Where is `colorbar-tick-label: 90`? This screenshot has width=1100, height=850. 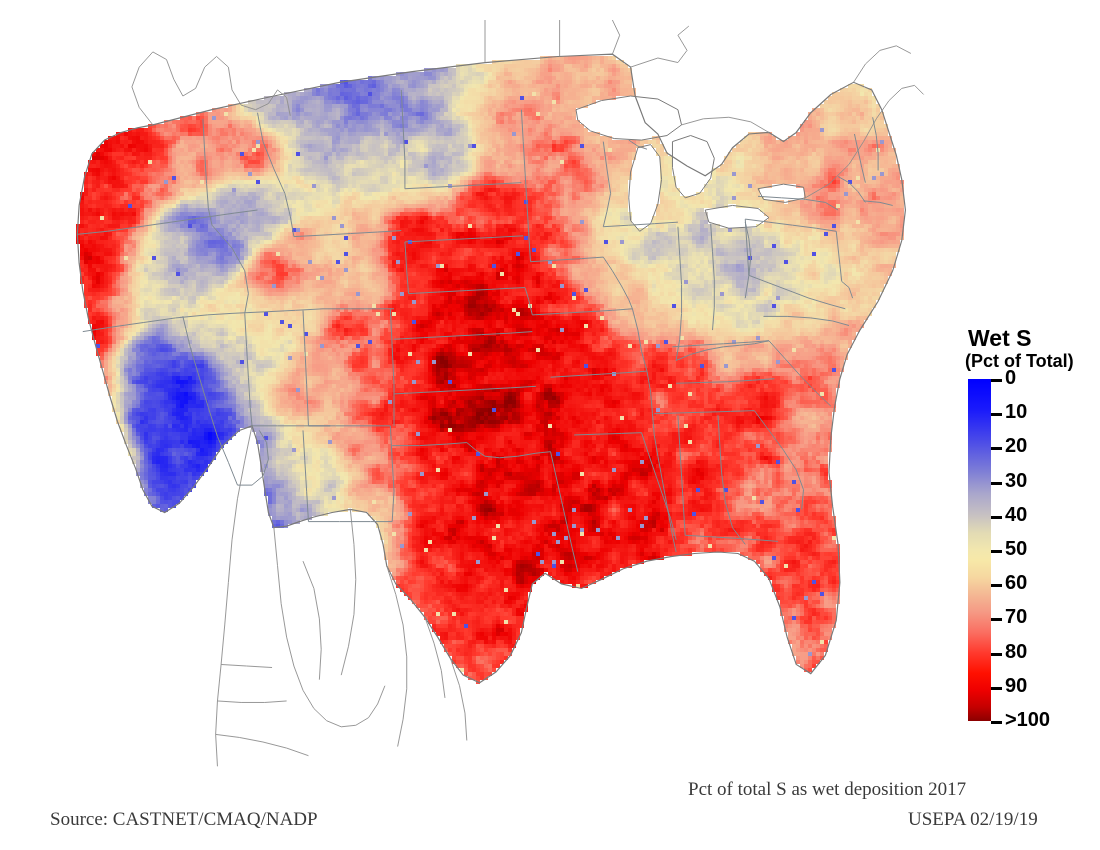
colorbar-tick-label: 90 is located at coordinates (1016, 685).